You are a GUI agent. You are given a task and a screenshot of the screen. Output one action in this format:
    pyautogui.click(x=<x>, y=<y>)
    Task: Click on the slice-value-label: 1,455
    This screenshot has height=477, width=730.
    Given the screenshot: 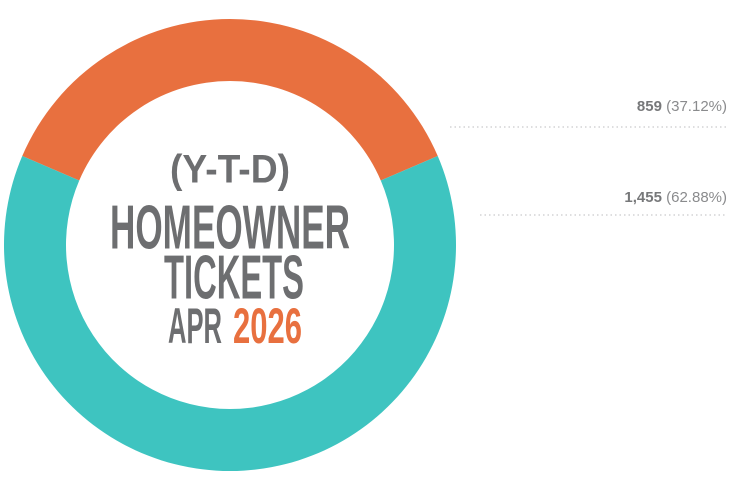 What is the action you would take?
    pyautogui.click(x=643, y=197)
    